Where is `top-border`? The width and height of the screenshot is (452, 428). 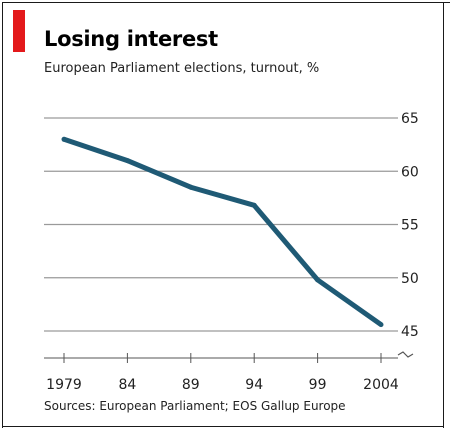
top-border is located at coordinates (226, 2).